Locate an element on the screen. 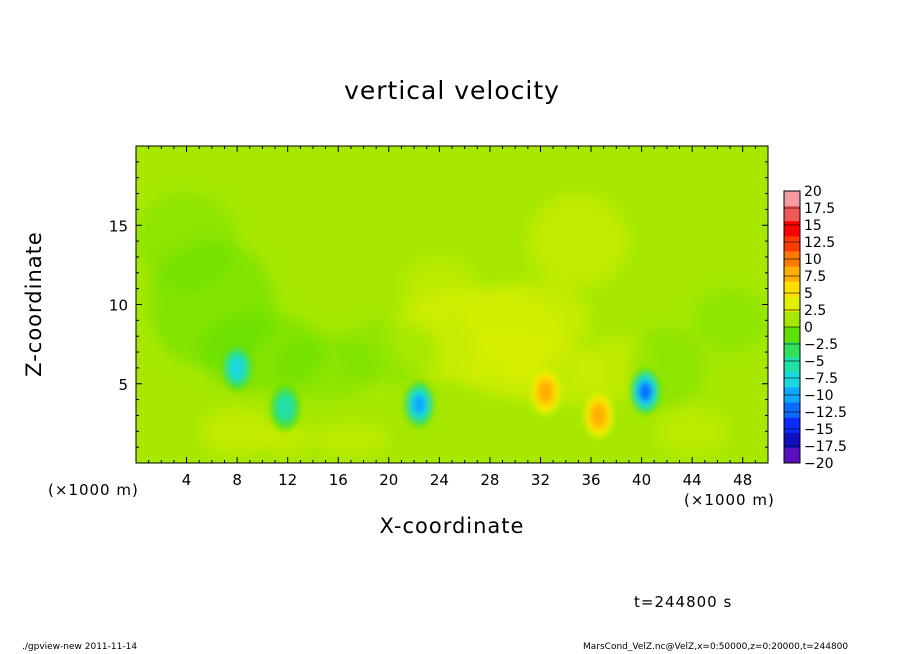  colorbar-label: 15 is located at coordinates (813, 226).